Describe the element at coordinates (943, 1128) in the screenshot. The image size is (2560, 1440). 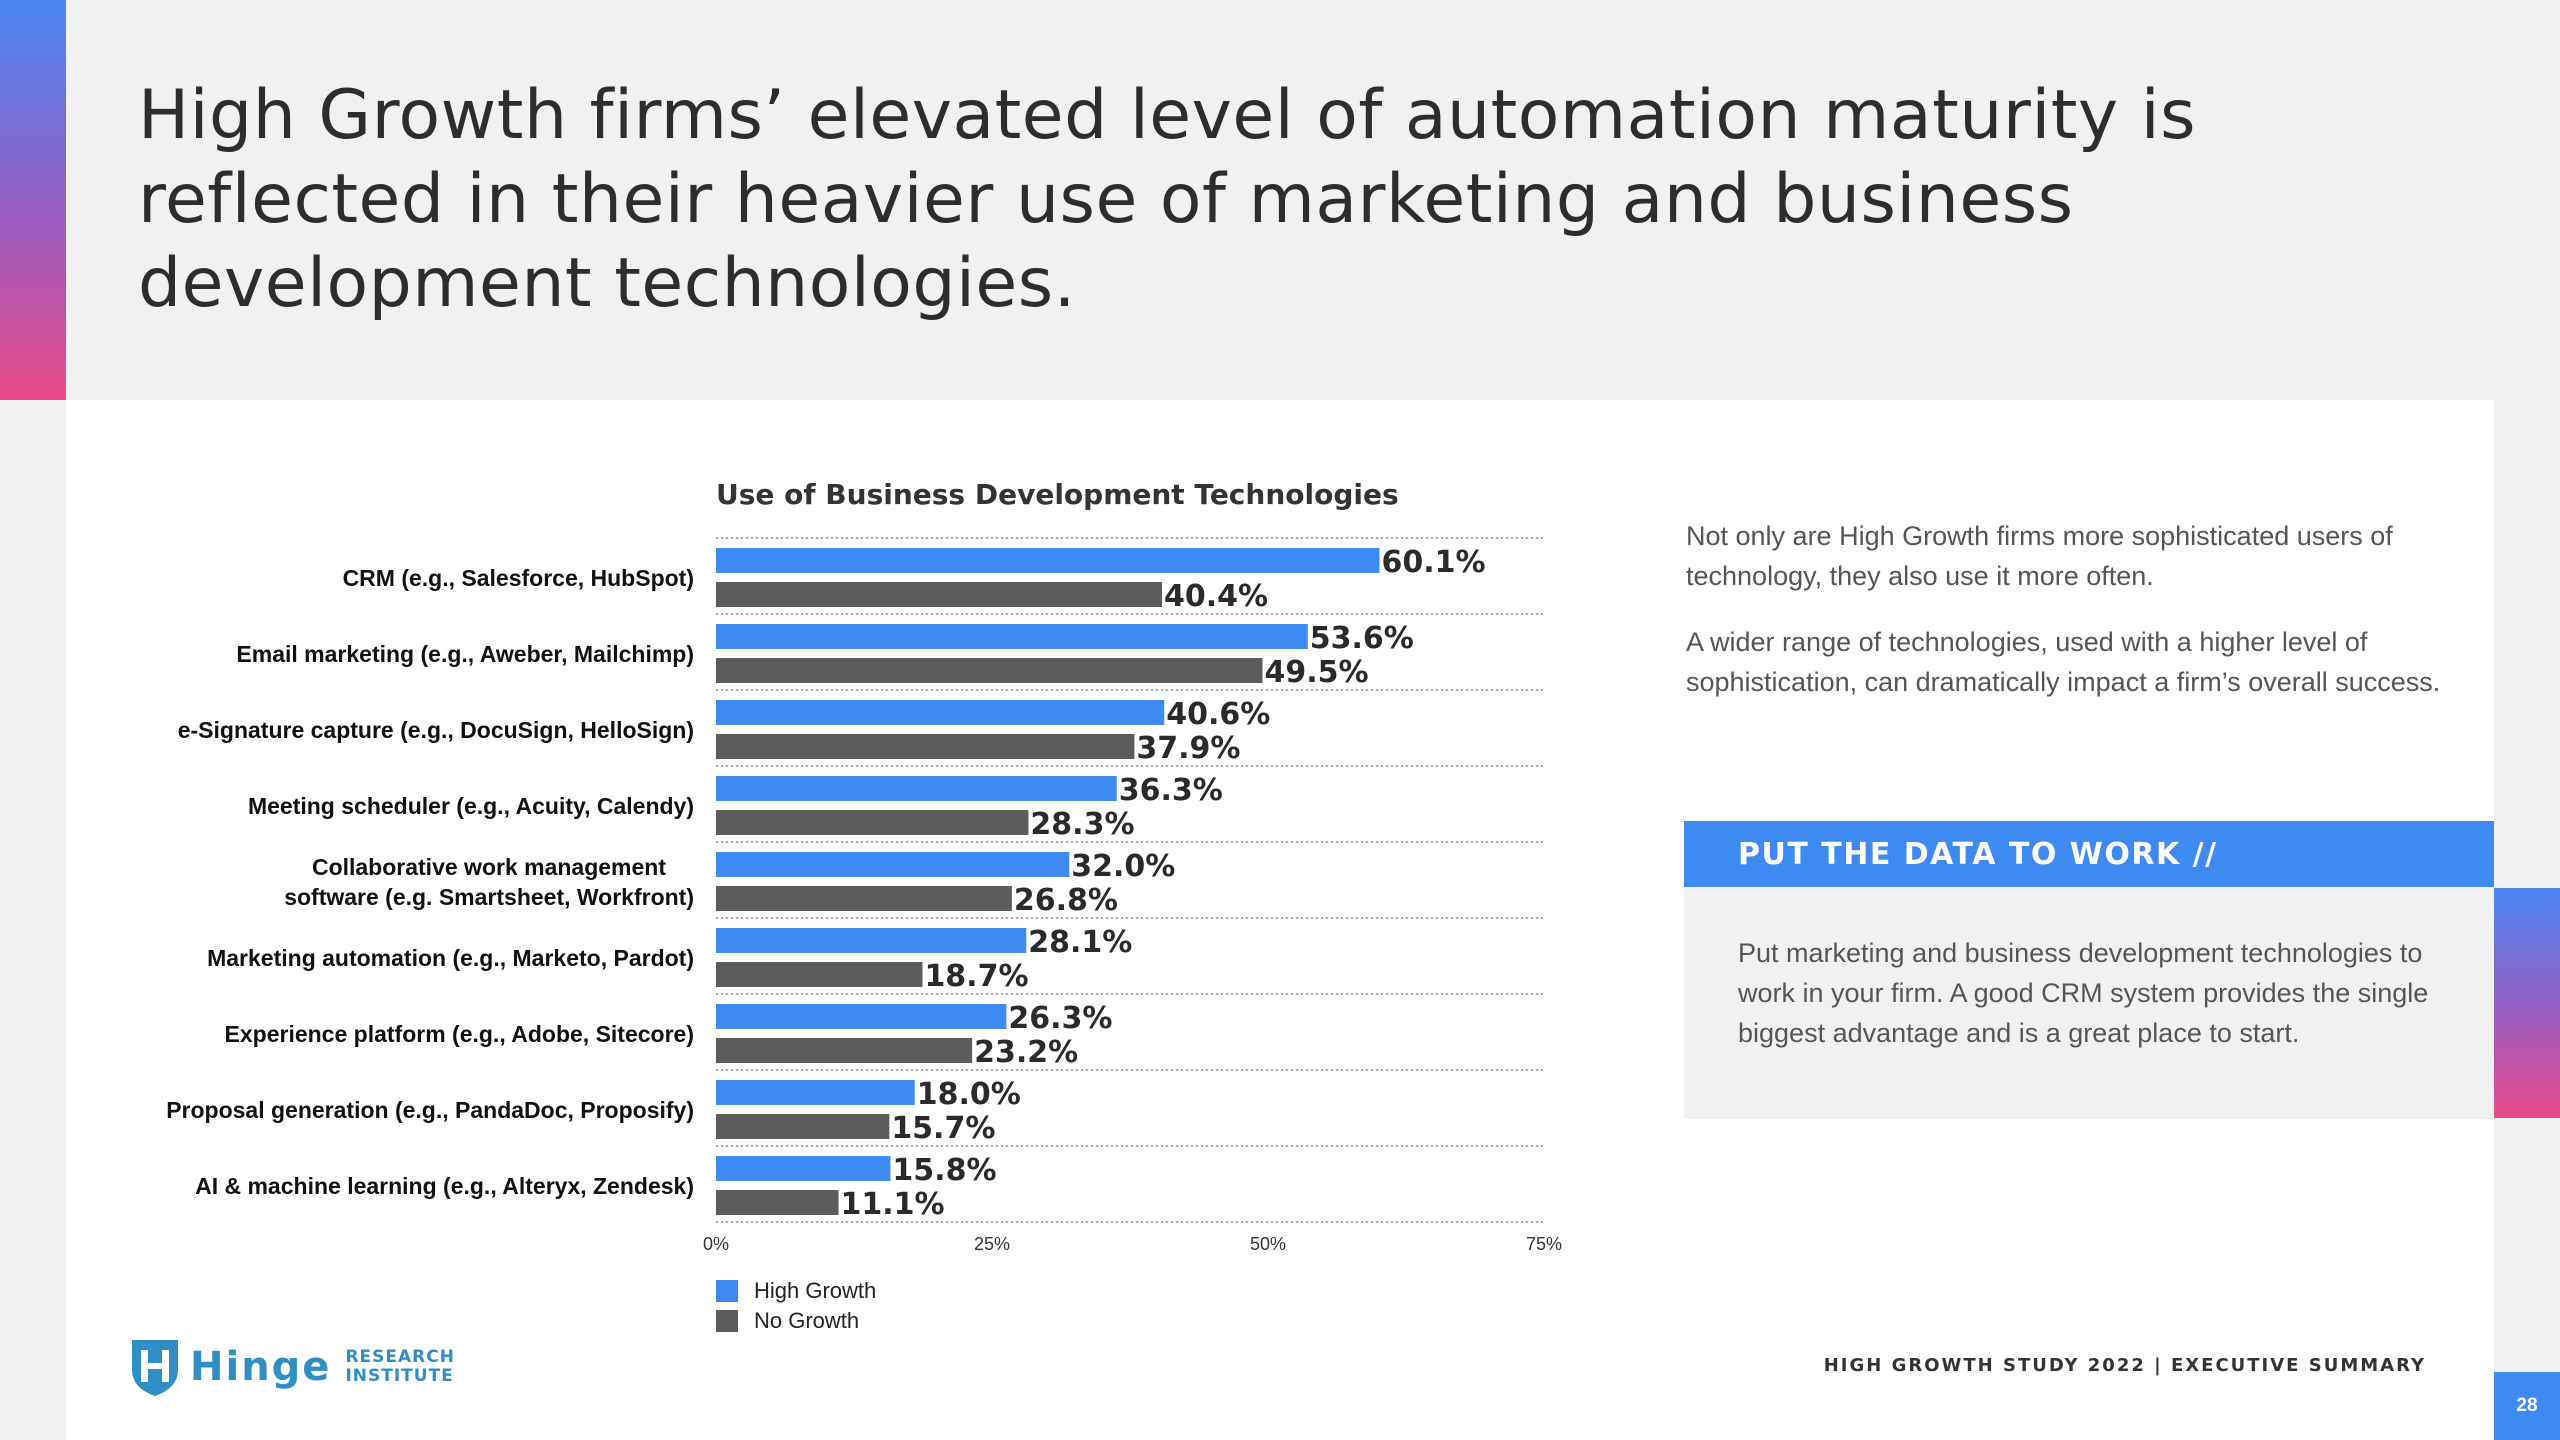
I see `data-label: 15.7%` at that location.